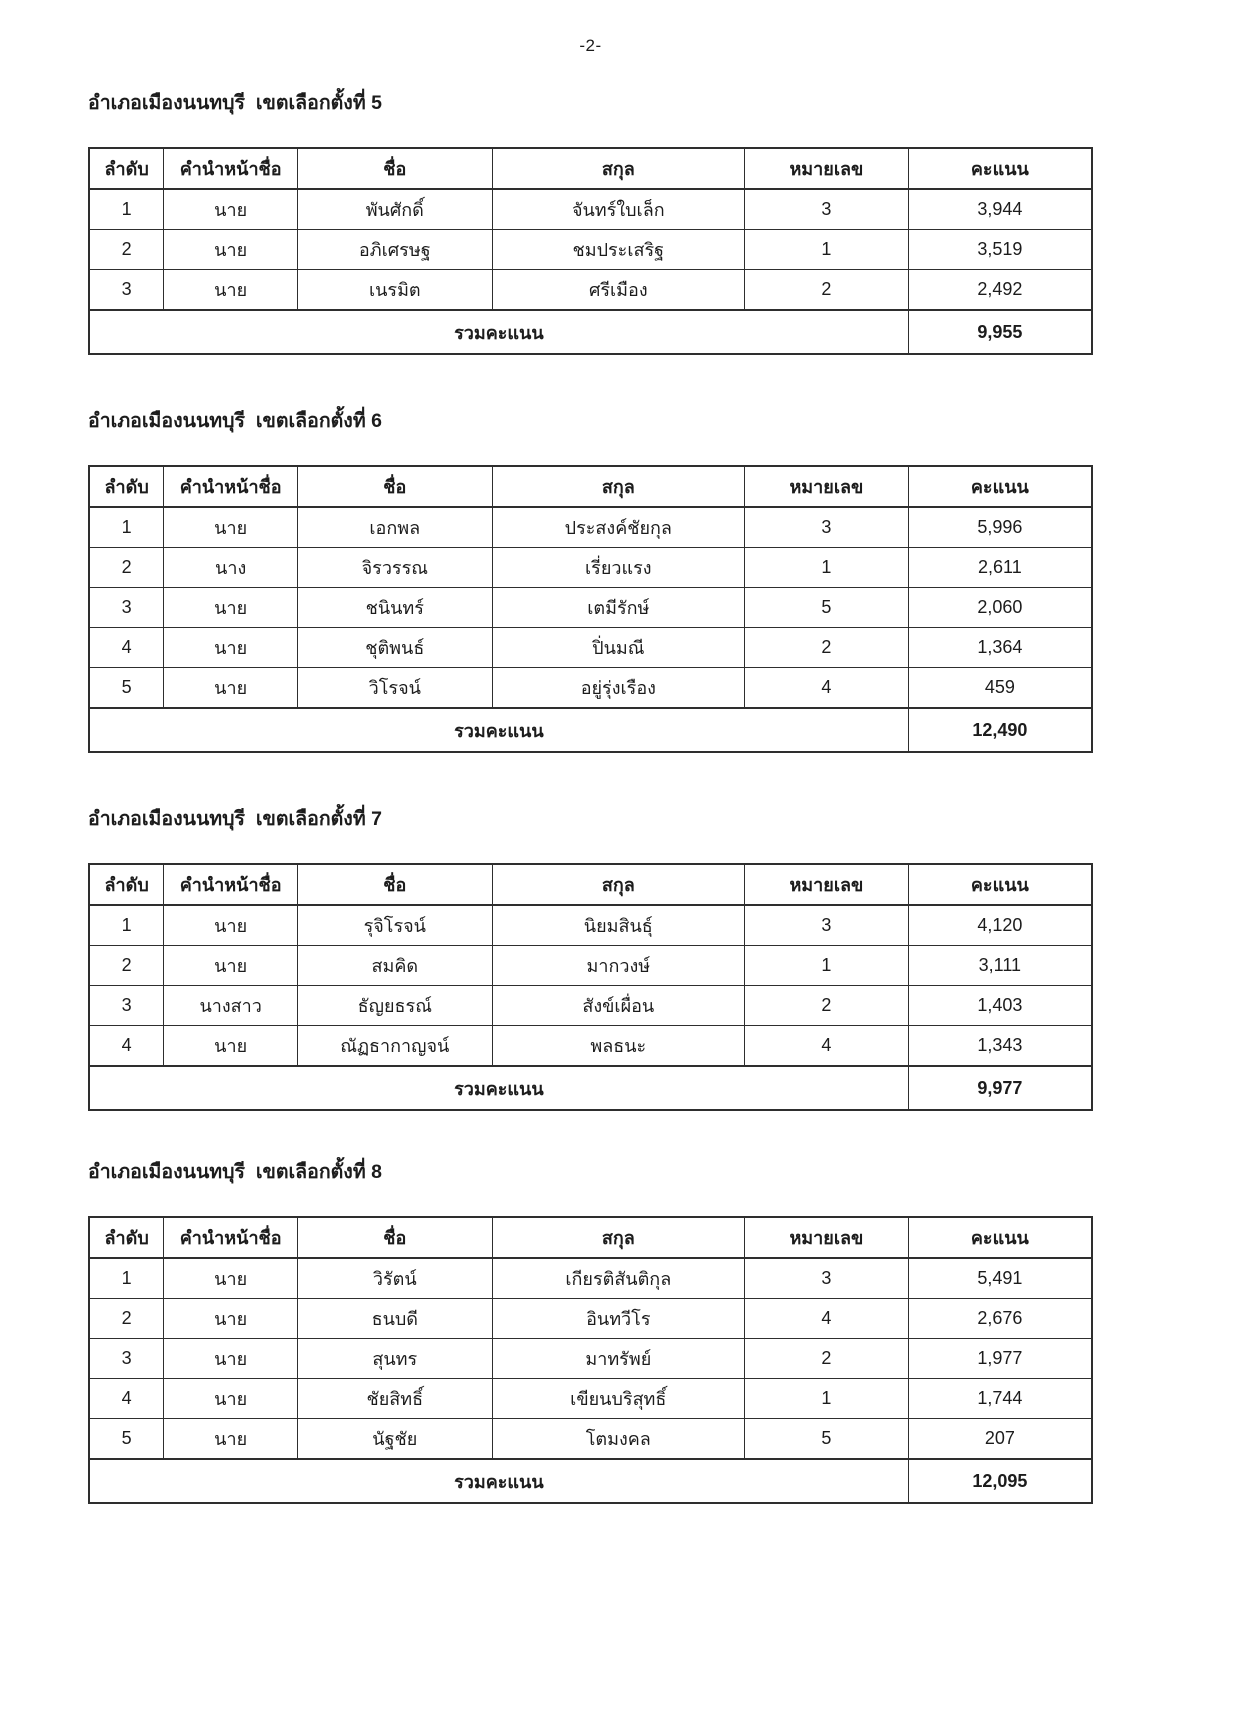 The height and width of the screenshot is (1721, 1241). I want to click on candidate-row: 4 นาย ชุติพนธ์ ปิ่นมณี 2 1,364, so click(590, 647).